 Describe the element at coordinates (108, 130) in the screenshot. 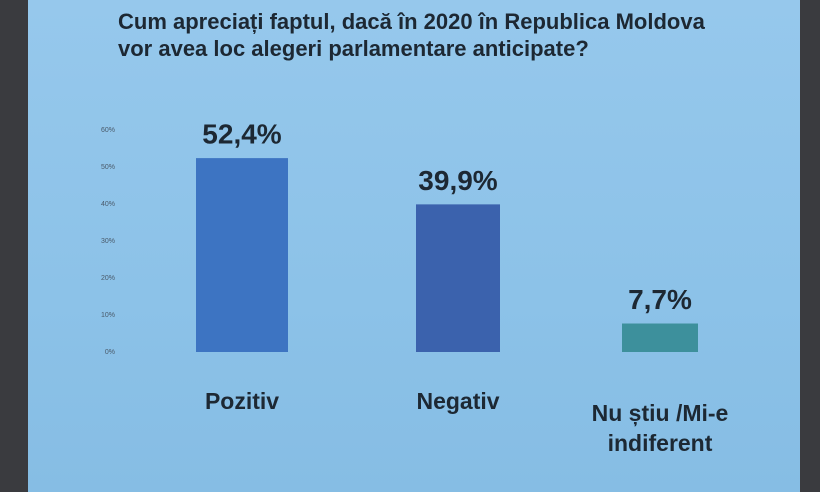

I see `y-tick-label: 60%` at that location.